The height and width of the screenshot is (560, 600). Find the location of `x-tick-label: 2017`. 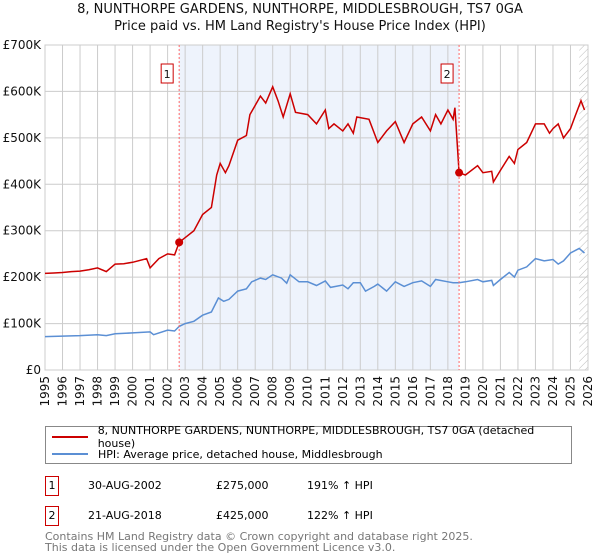

x-tick-label: 2017 is located at coordinates (430, 391).